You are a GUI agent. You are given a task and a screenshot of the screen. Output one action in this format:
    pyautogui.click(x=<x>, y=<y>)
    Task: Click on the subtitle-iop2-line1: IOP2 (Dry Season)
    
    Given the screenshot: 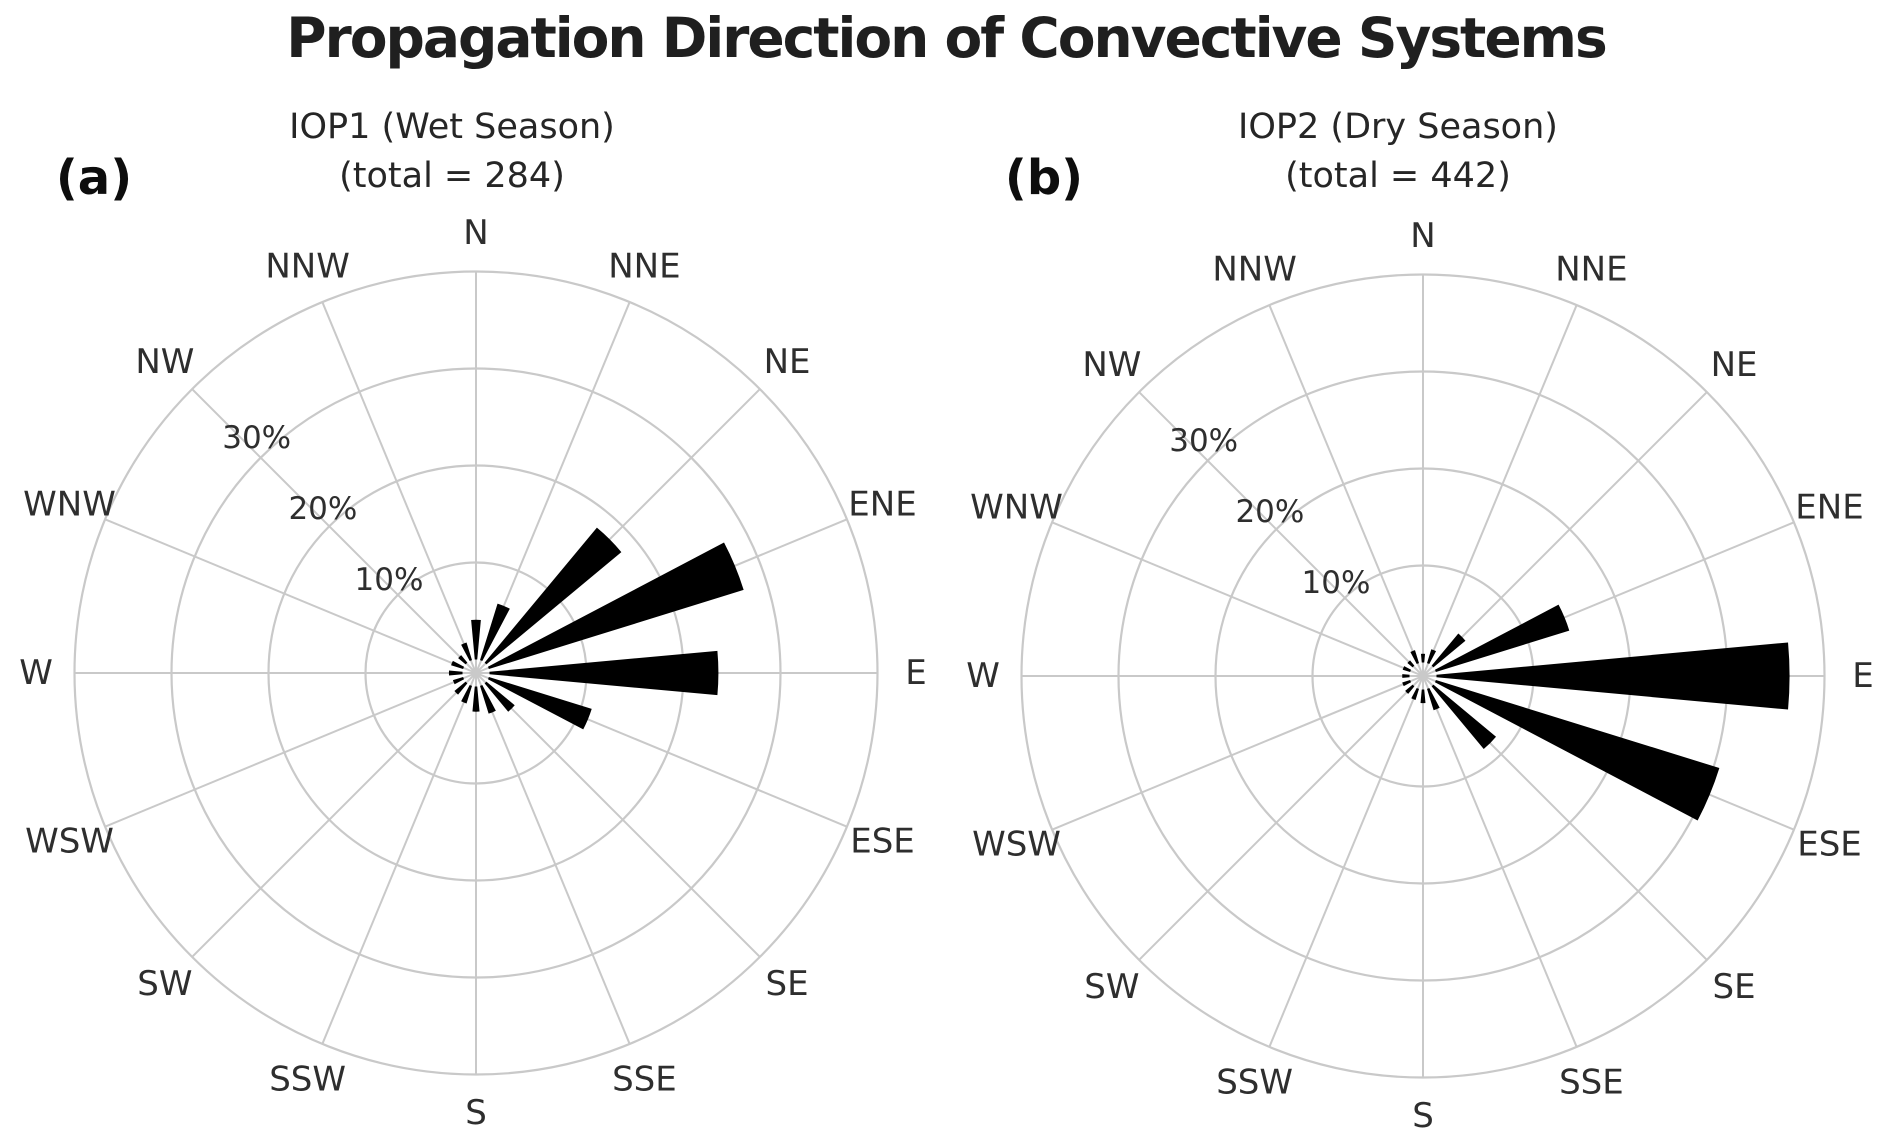 What is the action you would take?
    pyautogui.click(x=1398, y=127)
    